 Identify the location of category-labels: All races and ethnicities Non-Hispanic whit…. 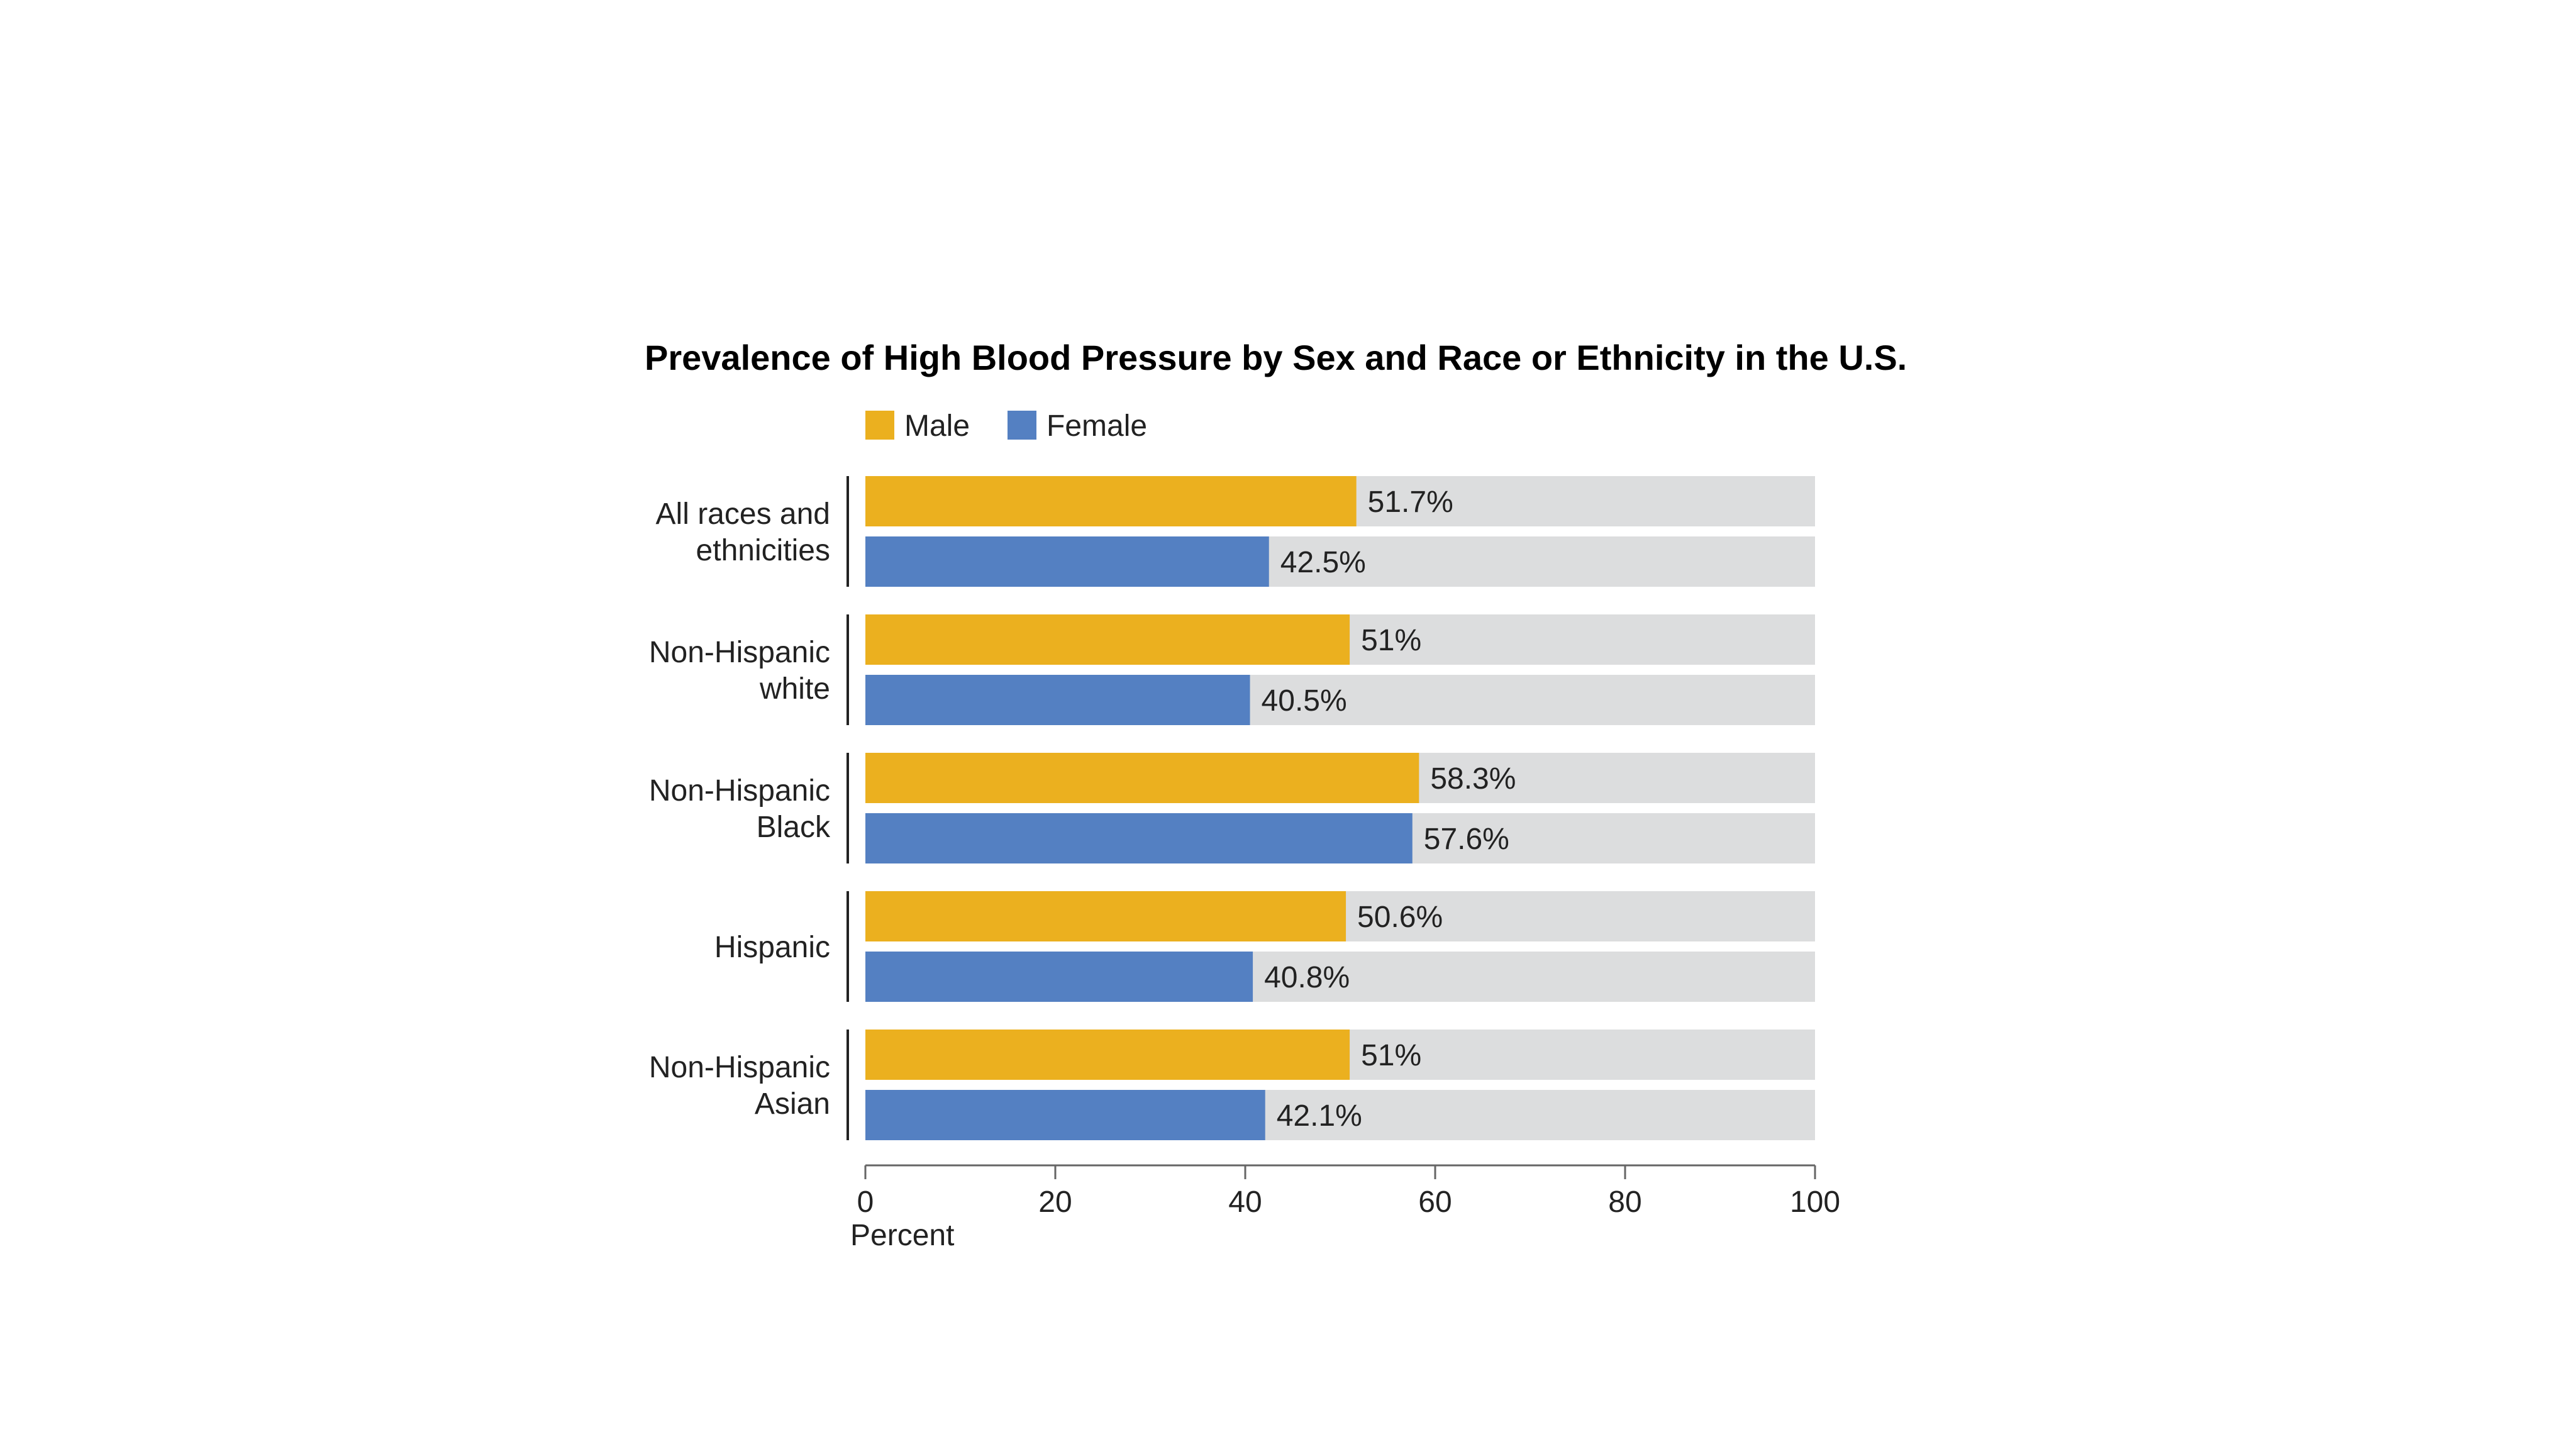
(749, 808).